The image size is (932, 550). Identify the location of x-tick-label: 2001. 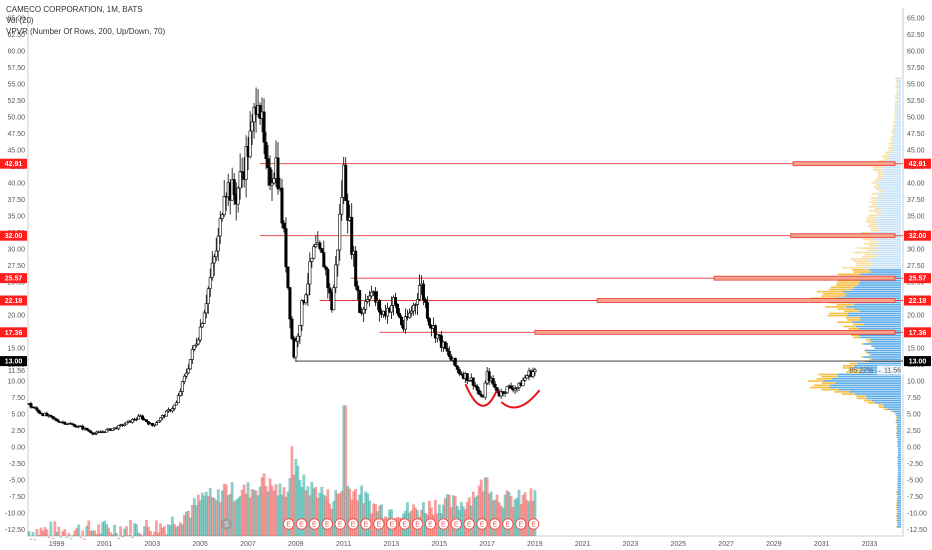
(105, 544).